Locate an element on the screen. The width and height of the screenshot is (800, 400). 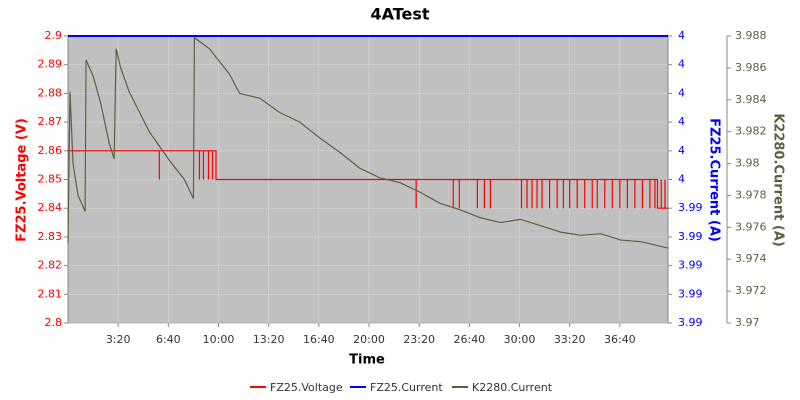
y3-tick-label: 3.984 is located at coordinates (751, 99).